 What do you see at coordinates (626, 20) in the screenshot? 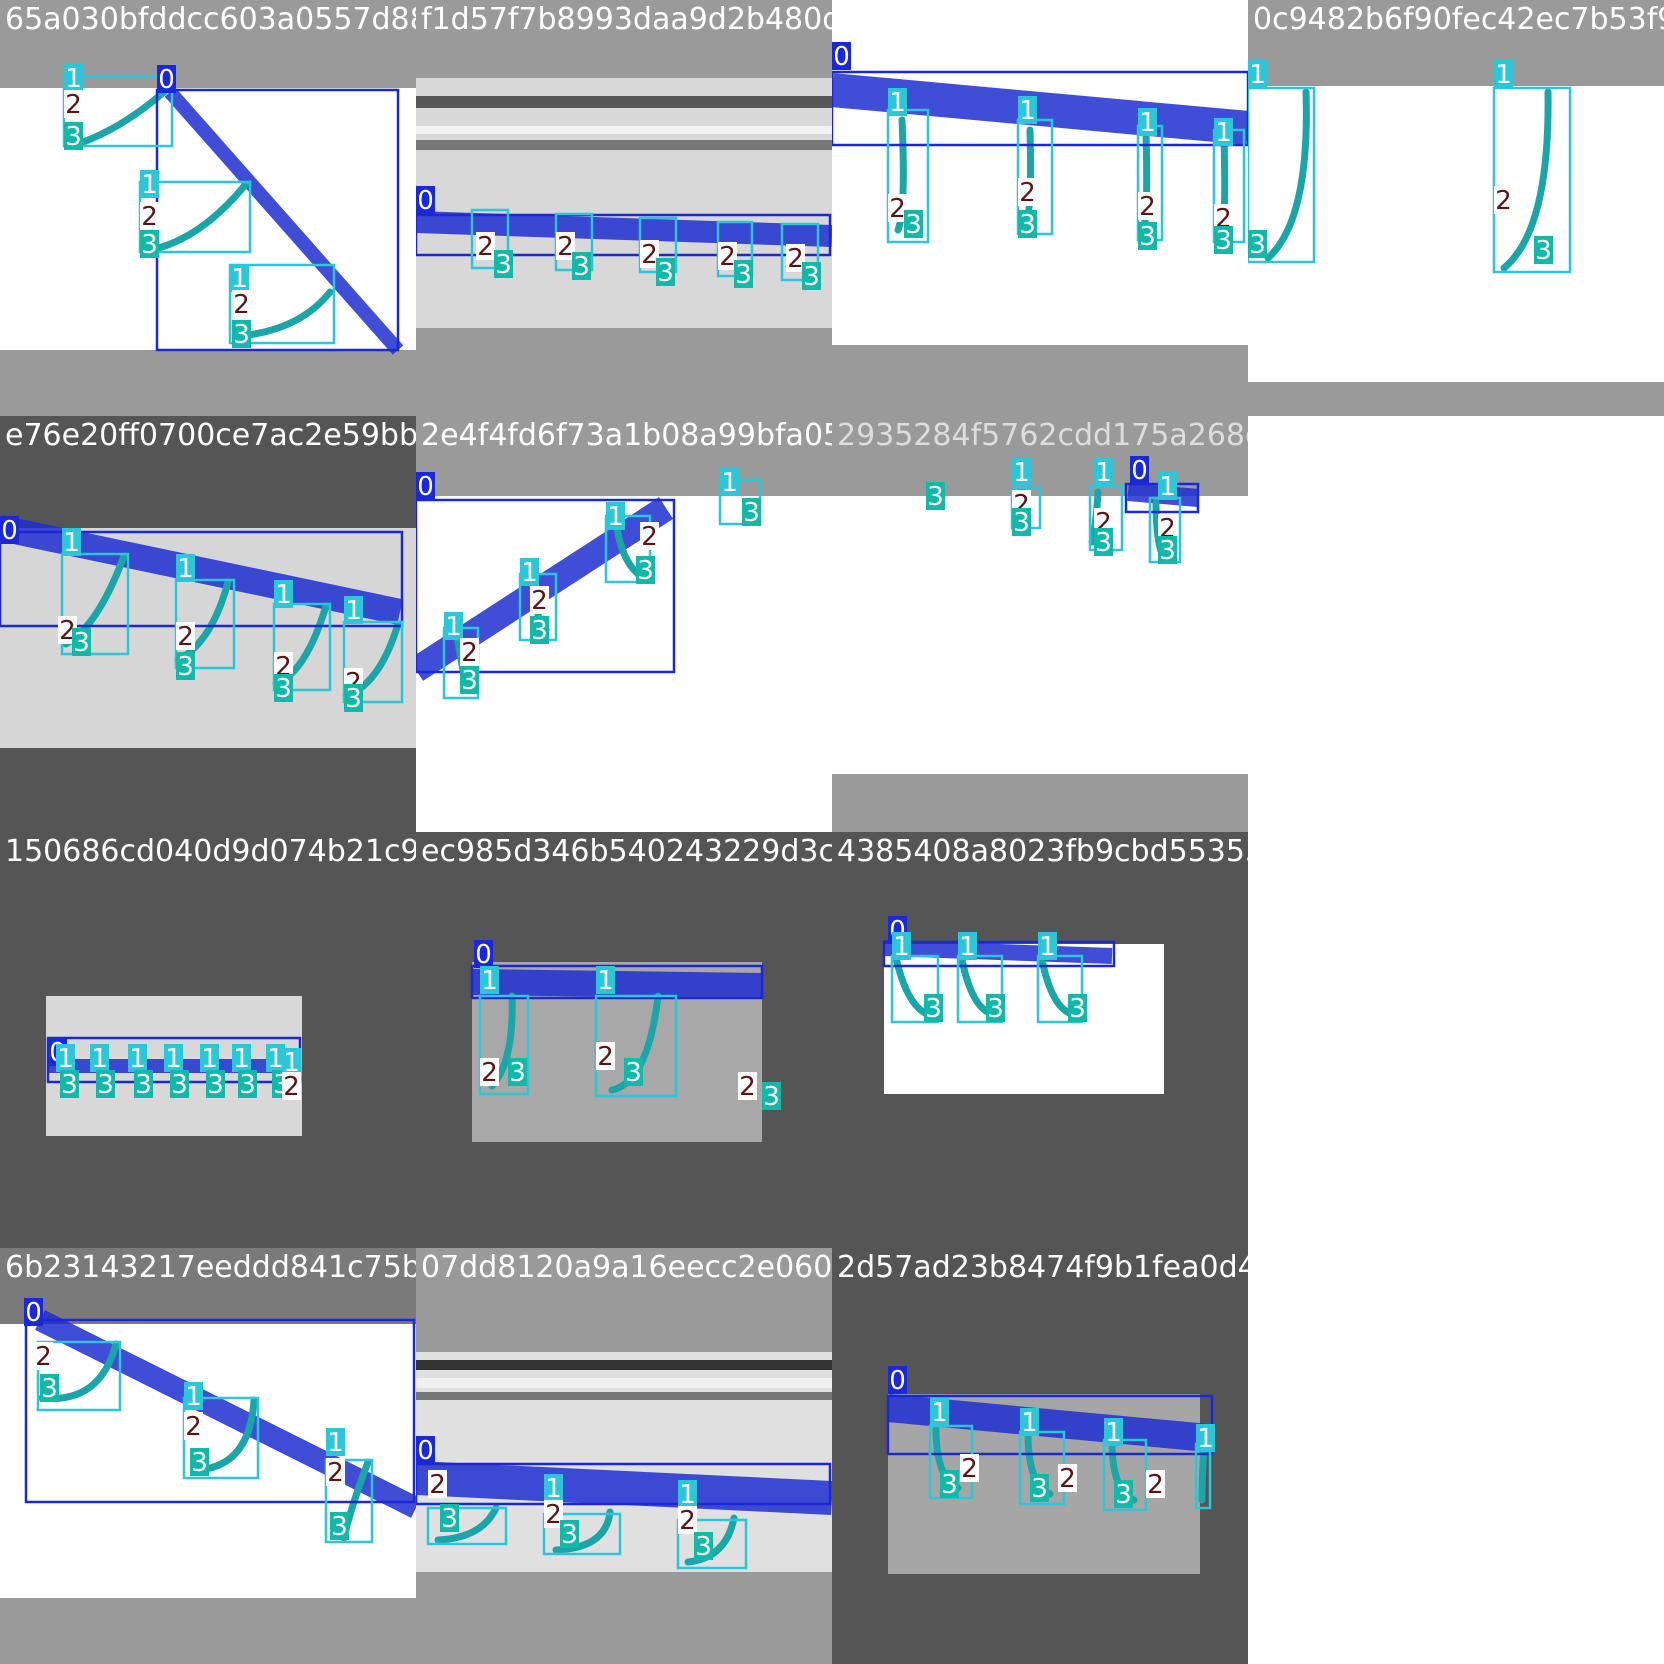
I see `tile-filename: f1d57f7b8993daa9d2b480da6` at bounding box center [626, 20].